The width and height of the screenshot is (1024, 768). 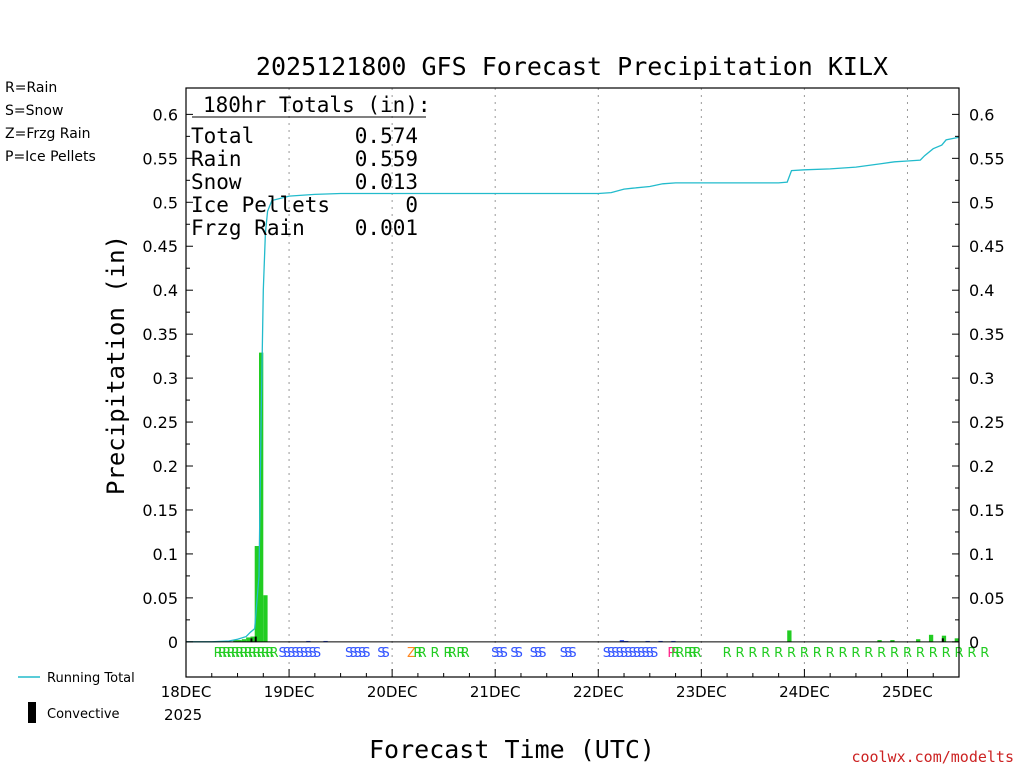 I want to click on y-tick-label-left: 0.3, so click(x=165, y=378).